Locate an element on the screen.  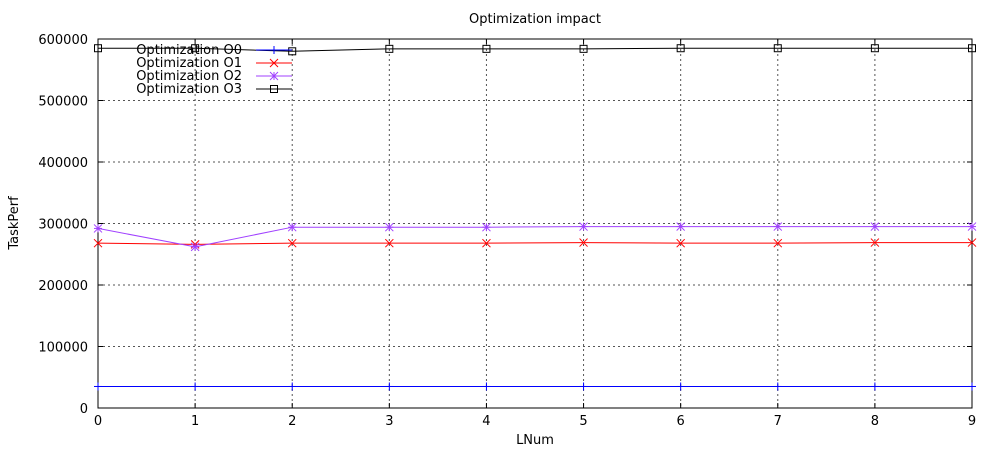
x-tick-label: 0 is located at coordinates (98, 421).